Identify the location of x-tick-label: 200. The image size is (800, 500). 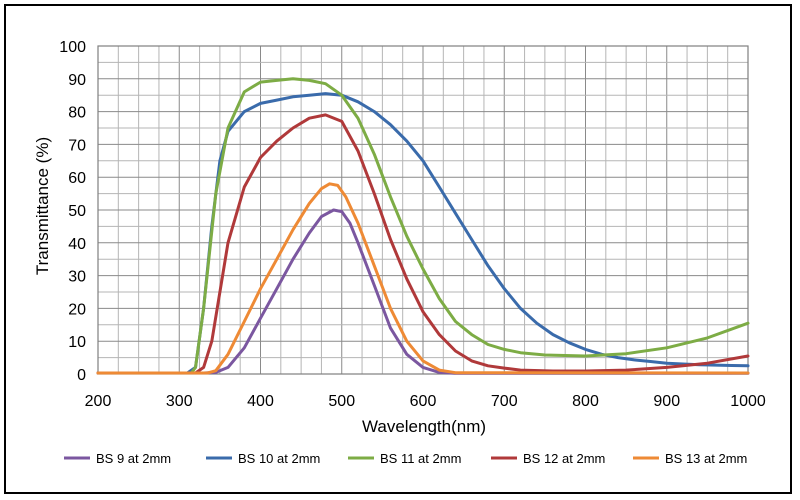
(98, 401).